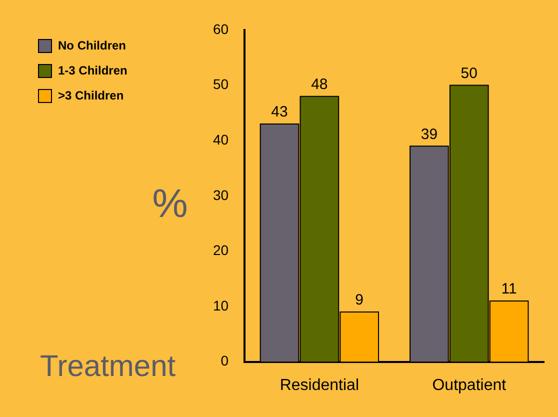  I want to click on x-tick-label: Outpatient, so click(469, 385).